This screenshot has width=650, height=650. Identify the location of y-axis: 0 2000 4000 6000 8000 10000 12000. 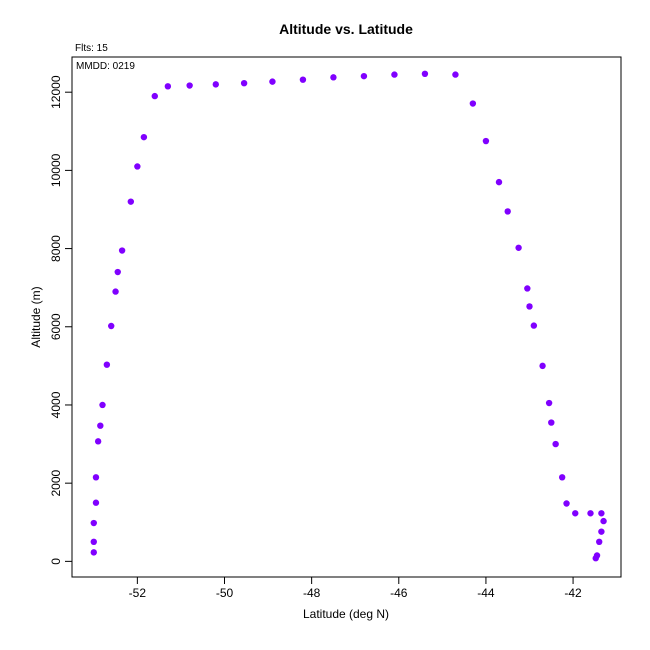
(61, 320).